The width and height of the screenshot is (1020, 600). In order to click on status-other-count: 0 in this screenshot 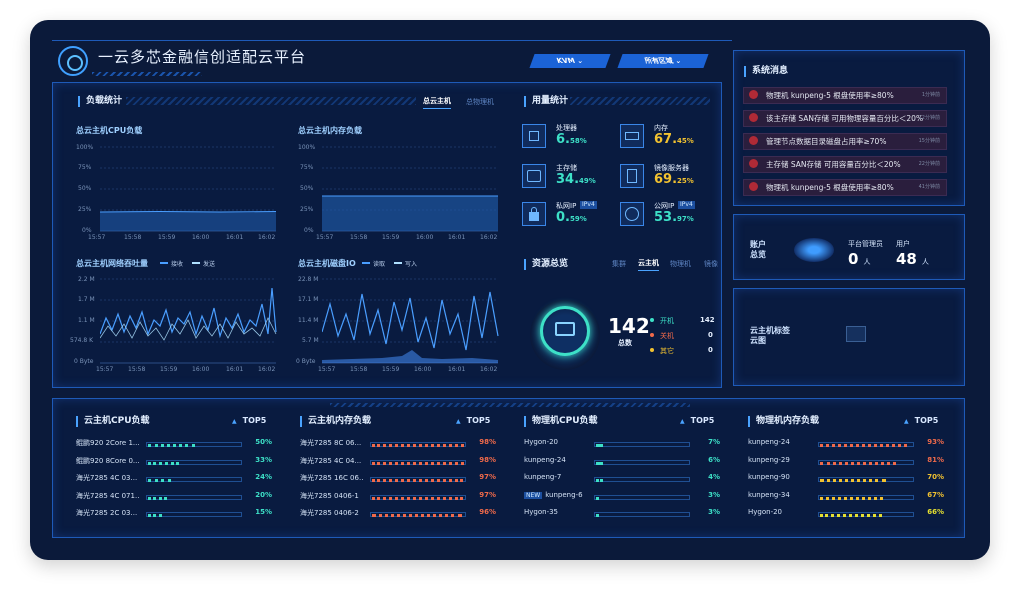, I will do `click(710, 350)`.